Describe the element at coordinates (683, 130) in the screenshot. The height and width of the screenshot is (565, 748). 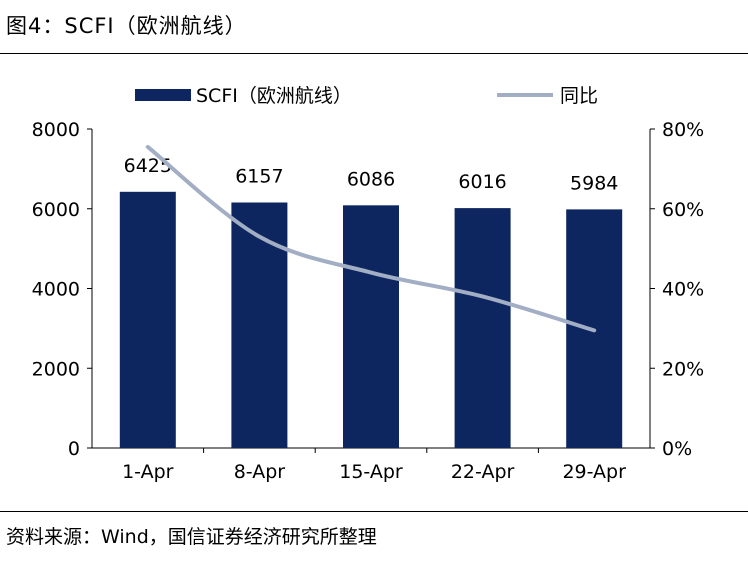
I see `y-right-tick-label: 80%` at that location.